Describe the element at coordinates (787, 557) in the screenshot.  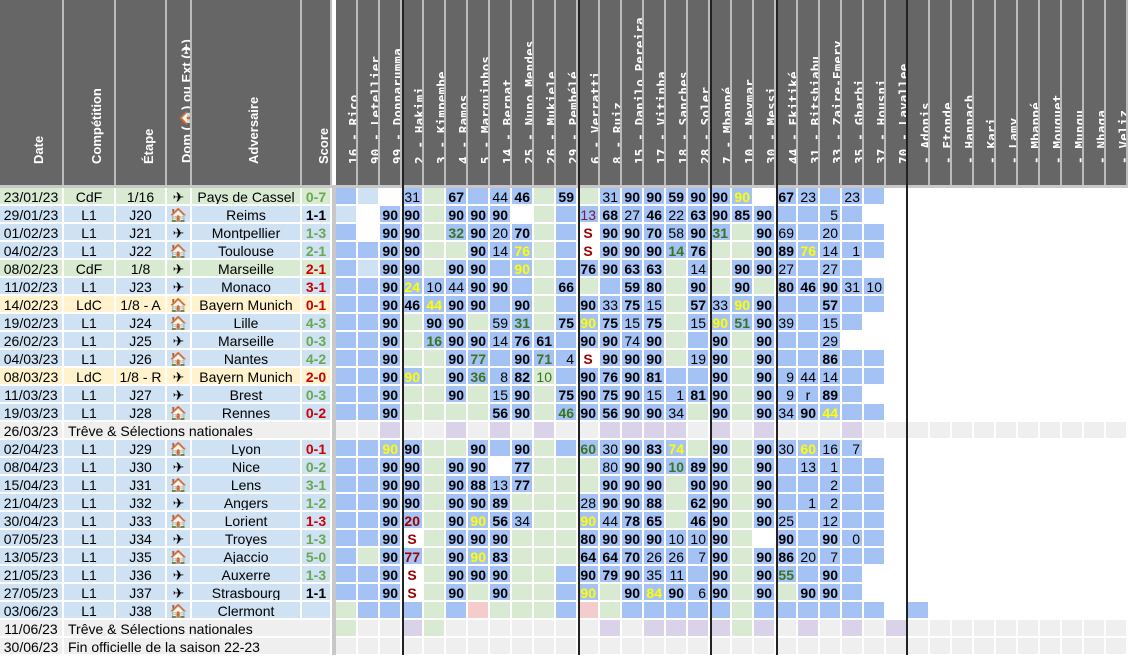
I see `lineup-cell: 86` at that location.